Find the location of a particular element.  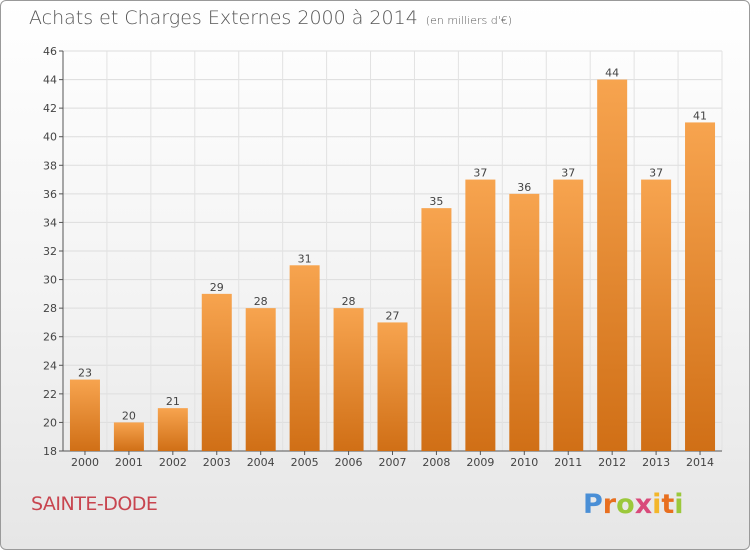

chart-subtitle: (en milliers d'€) is located at coordinates (469, 20).